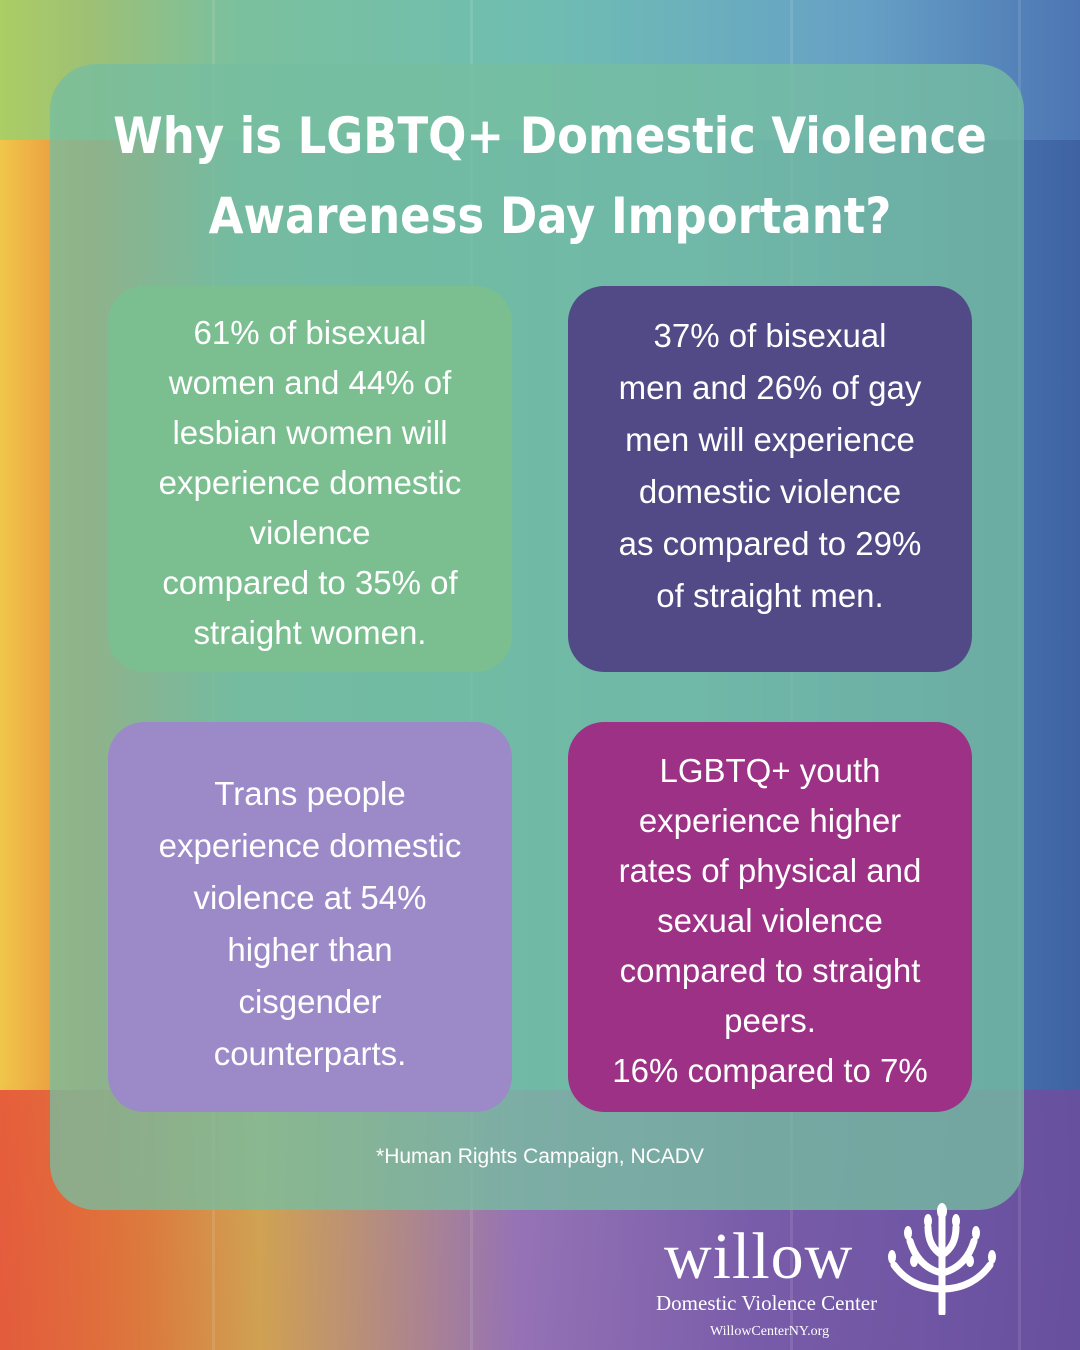 This screenshot has width=1080, height=1350. What do you see at coordinates (770, 870) in the screenshot?
I see `card-text-line: rates of physical and` at bounding box center [770, 870].